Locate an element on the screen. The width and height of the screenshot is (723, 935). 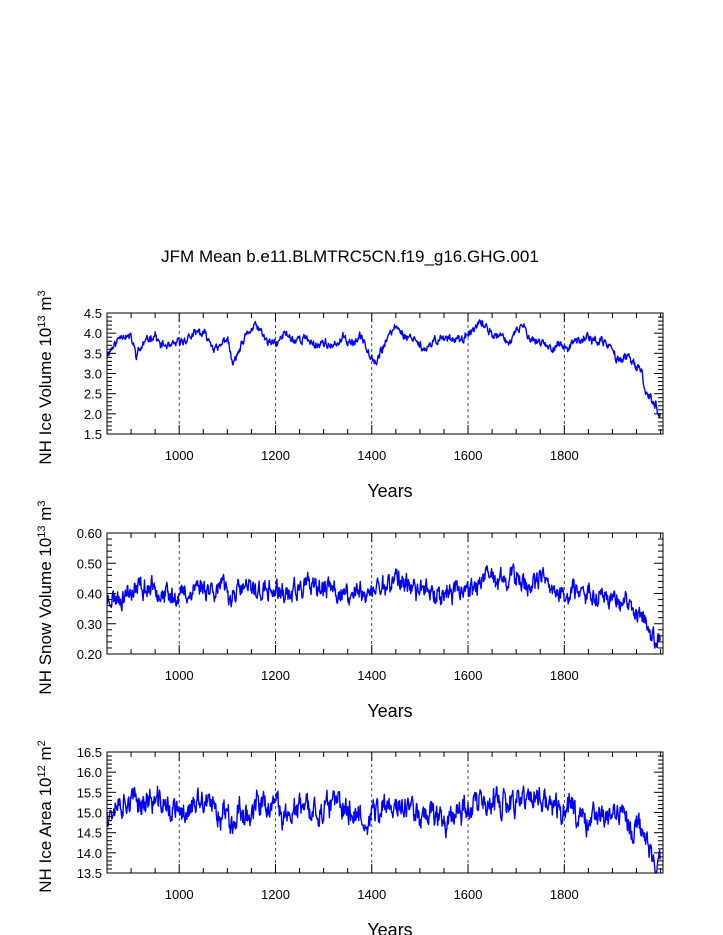
y-tick-label: 16.0 is located at coordinates (89, 772).